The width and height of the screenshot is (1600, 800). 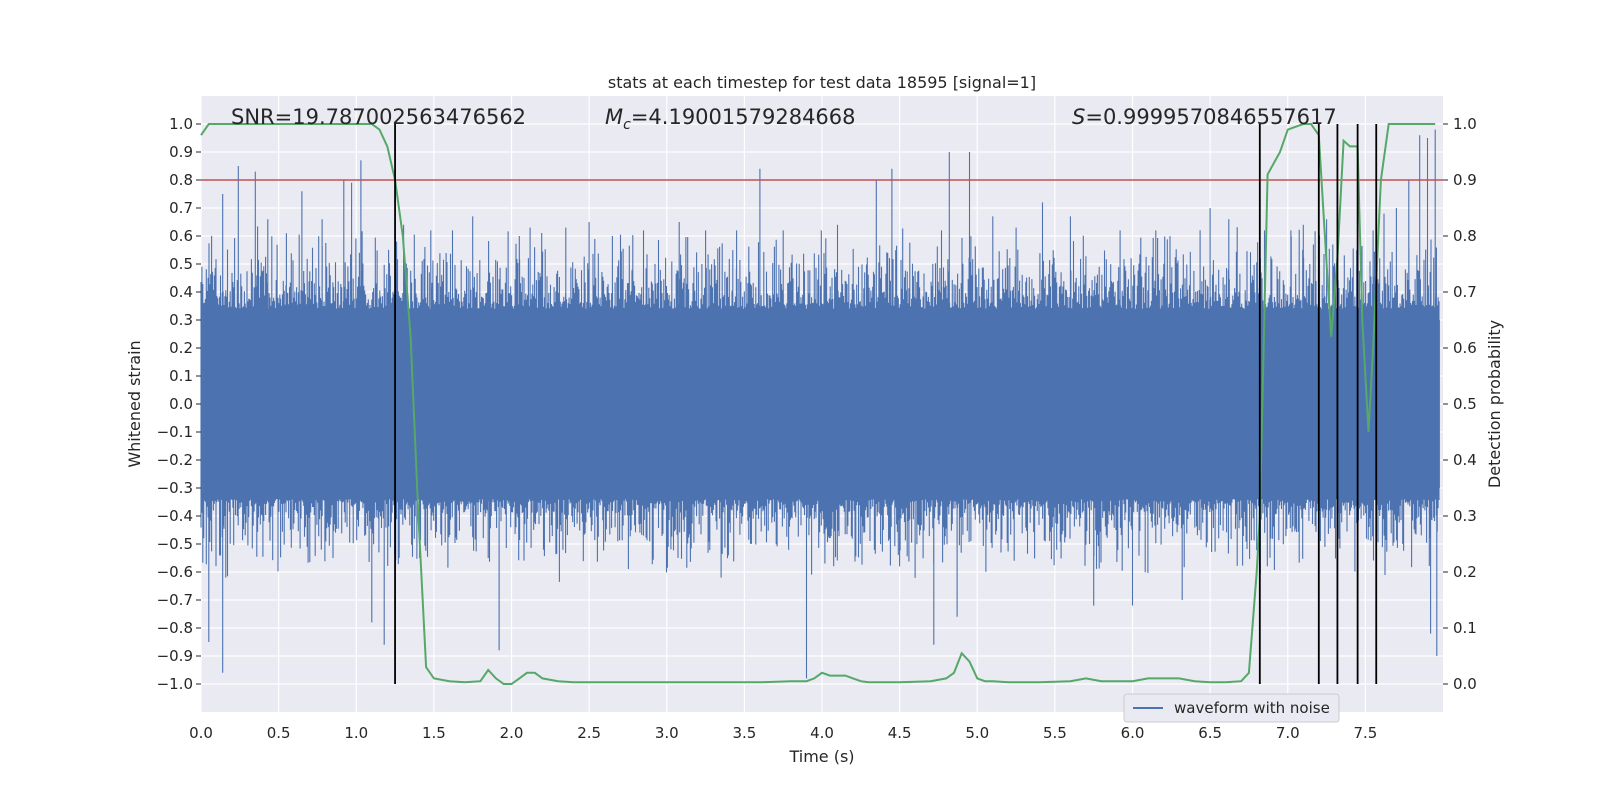 I want to click on y-axis-right-ticks: 0.0 0.1 0.2 0.3 0.4 0.5 0.6 0.7 0.8 0.9 1.0, so click(x=1460, y=404).